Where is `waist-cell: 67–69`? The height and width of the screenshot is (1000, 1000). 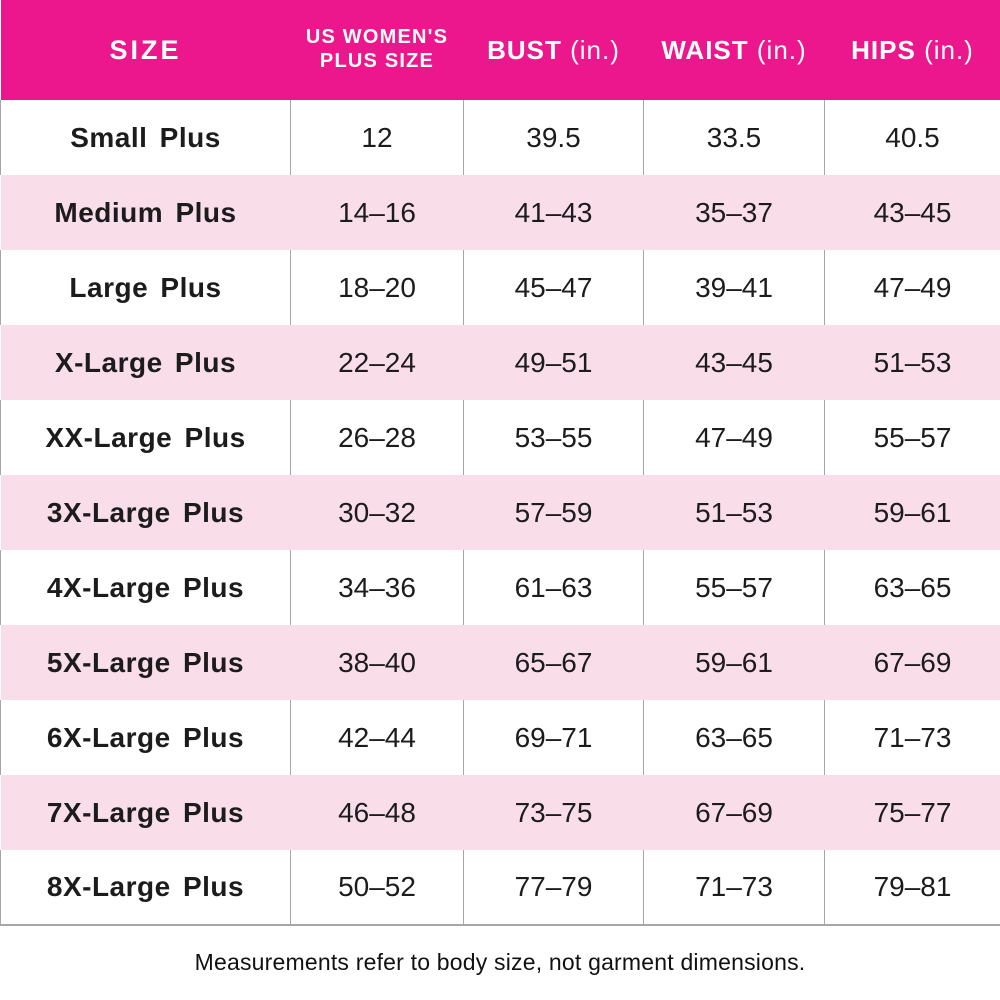
waist-cell: 67–69 is located at coordinates (734, 812).